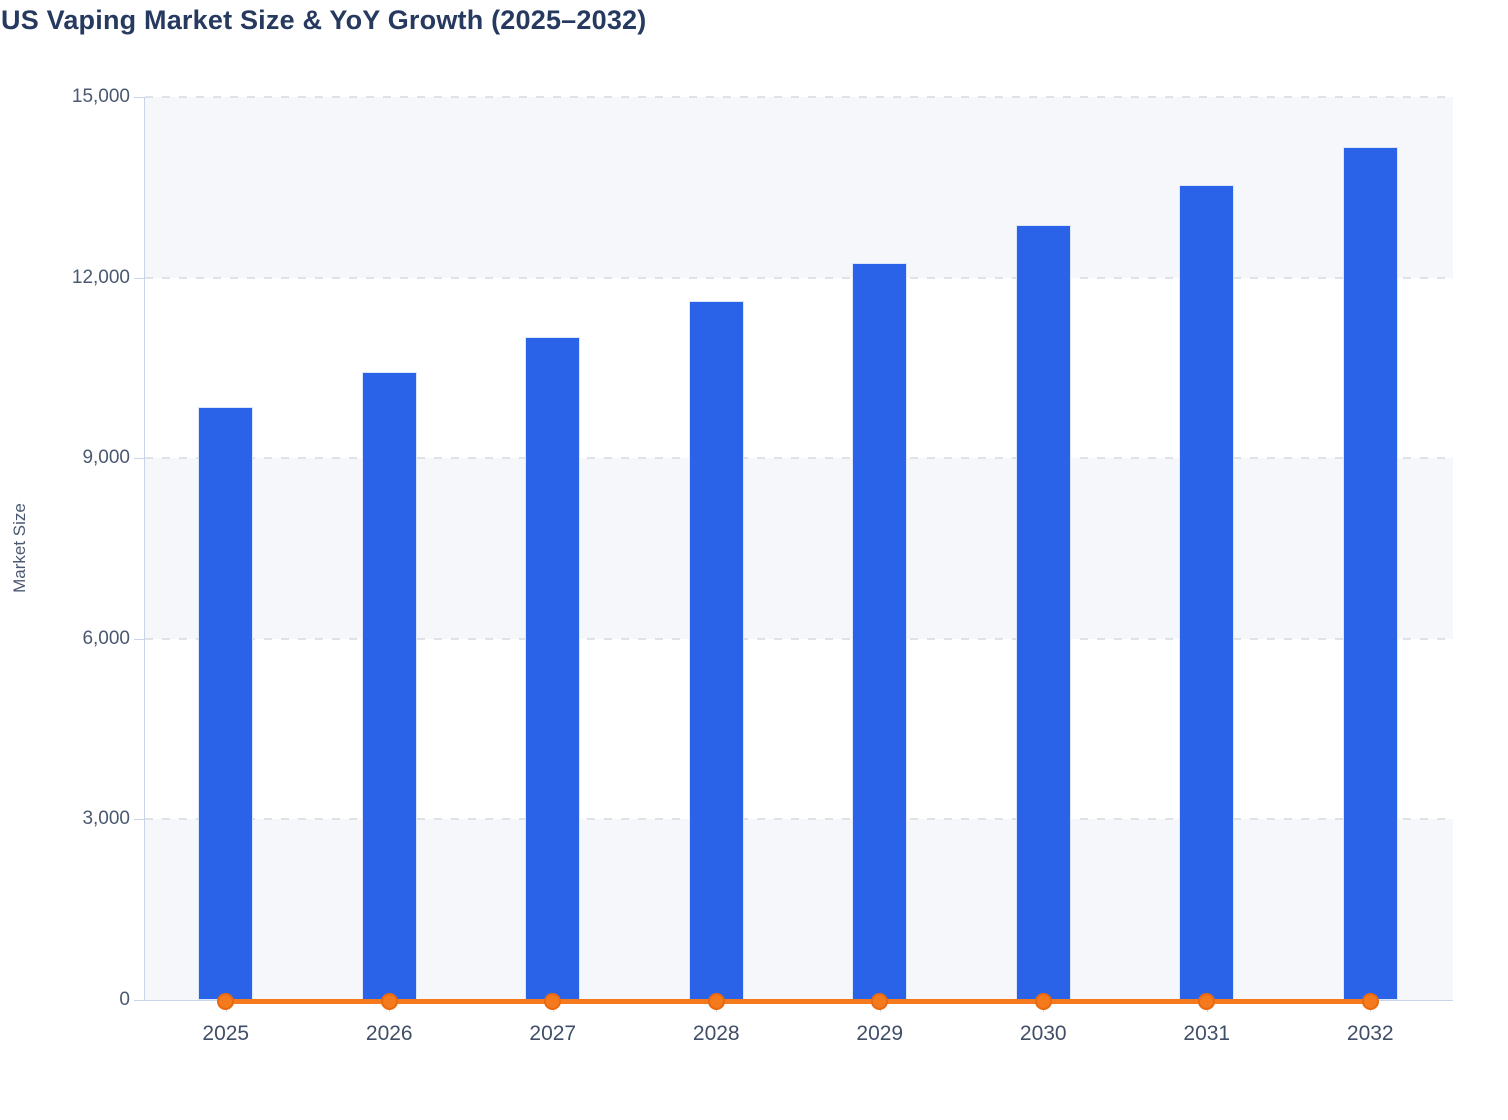 This screenshot has height=1120, width=1508. Describe the element at coordinates (1043, 612) in the screenshot. I see `bar-2030` at that location.